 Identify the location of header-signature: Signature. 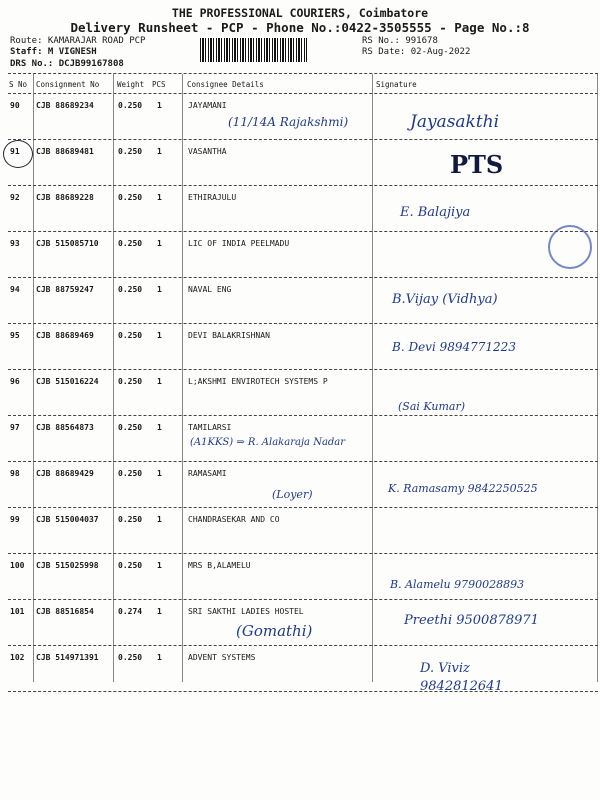
(396, 84).